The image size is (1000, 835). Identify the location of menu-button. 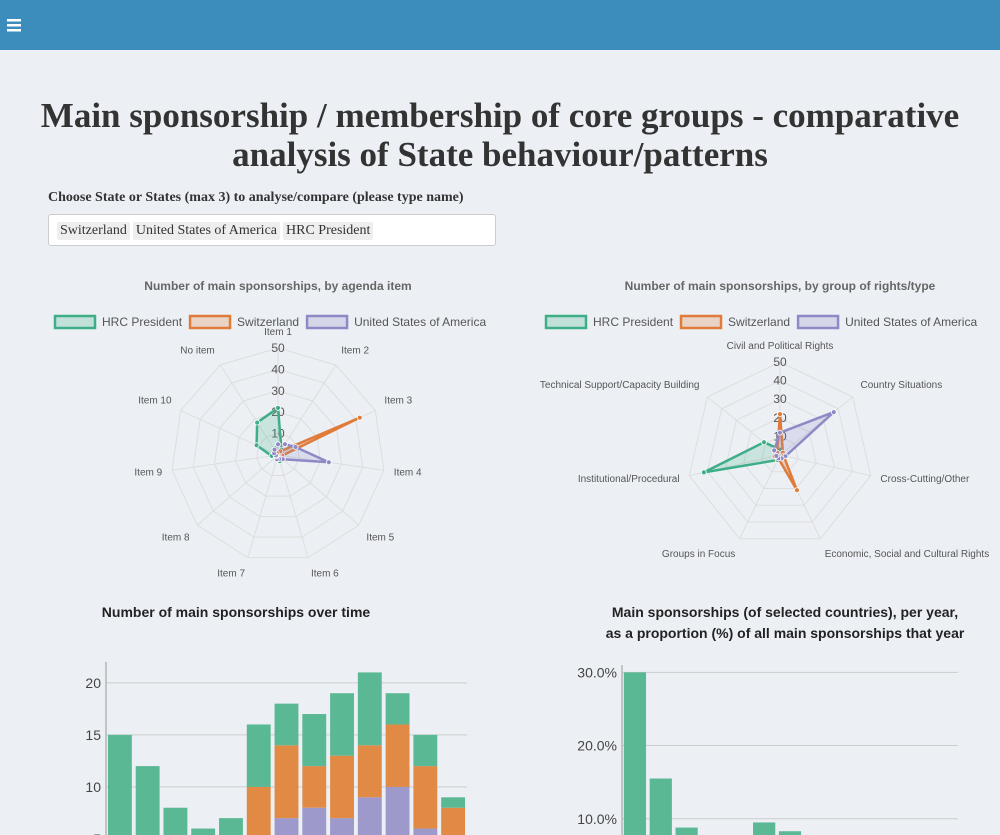
(15, 26).